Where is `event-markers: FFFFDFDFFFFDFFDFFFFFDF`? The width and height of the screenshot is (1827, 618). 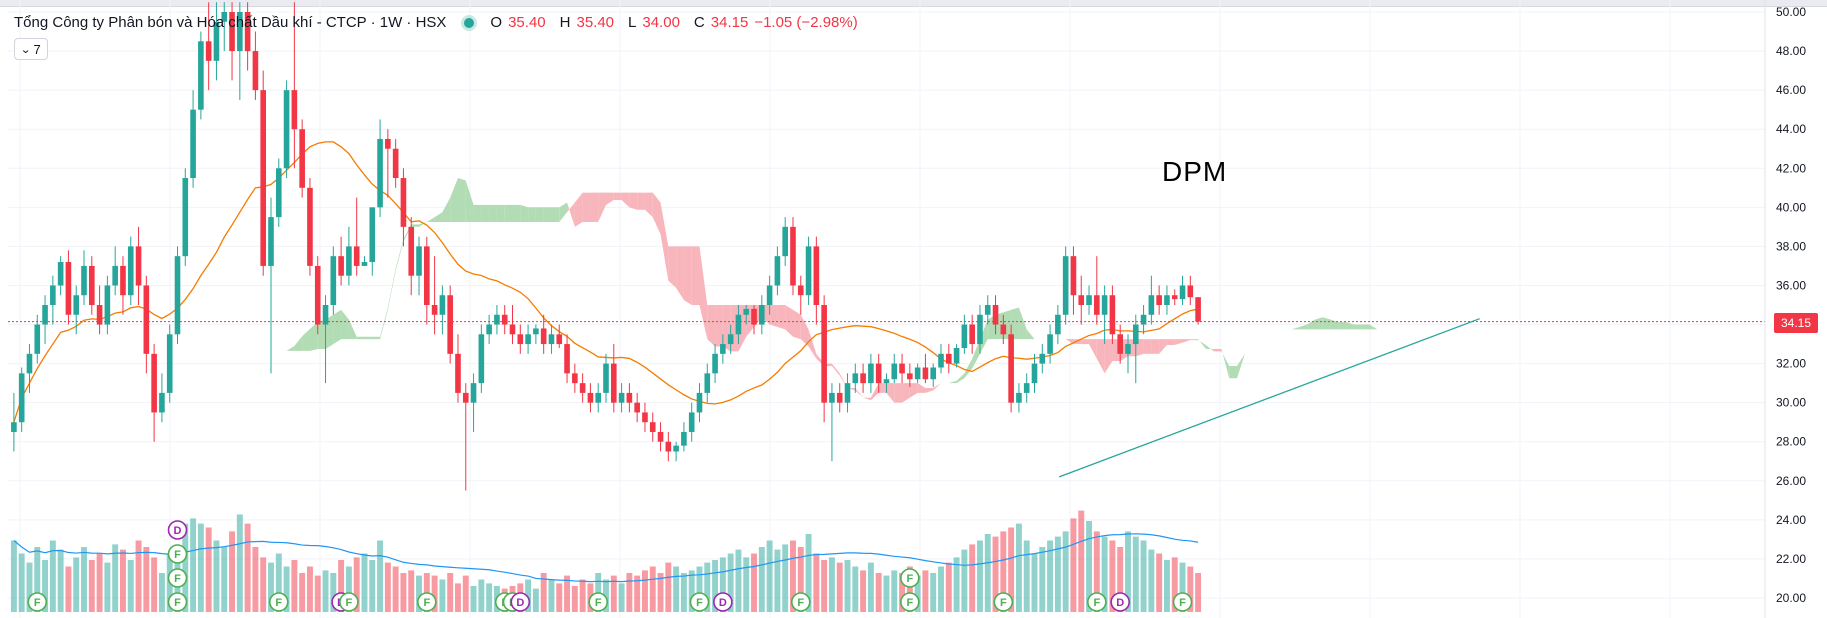
event-markers: FFFFDFDFFFFDFFDFFFFFDF is located at coordinates (610, 566).